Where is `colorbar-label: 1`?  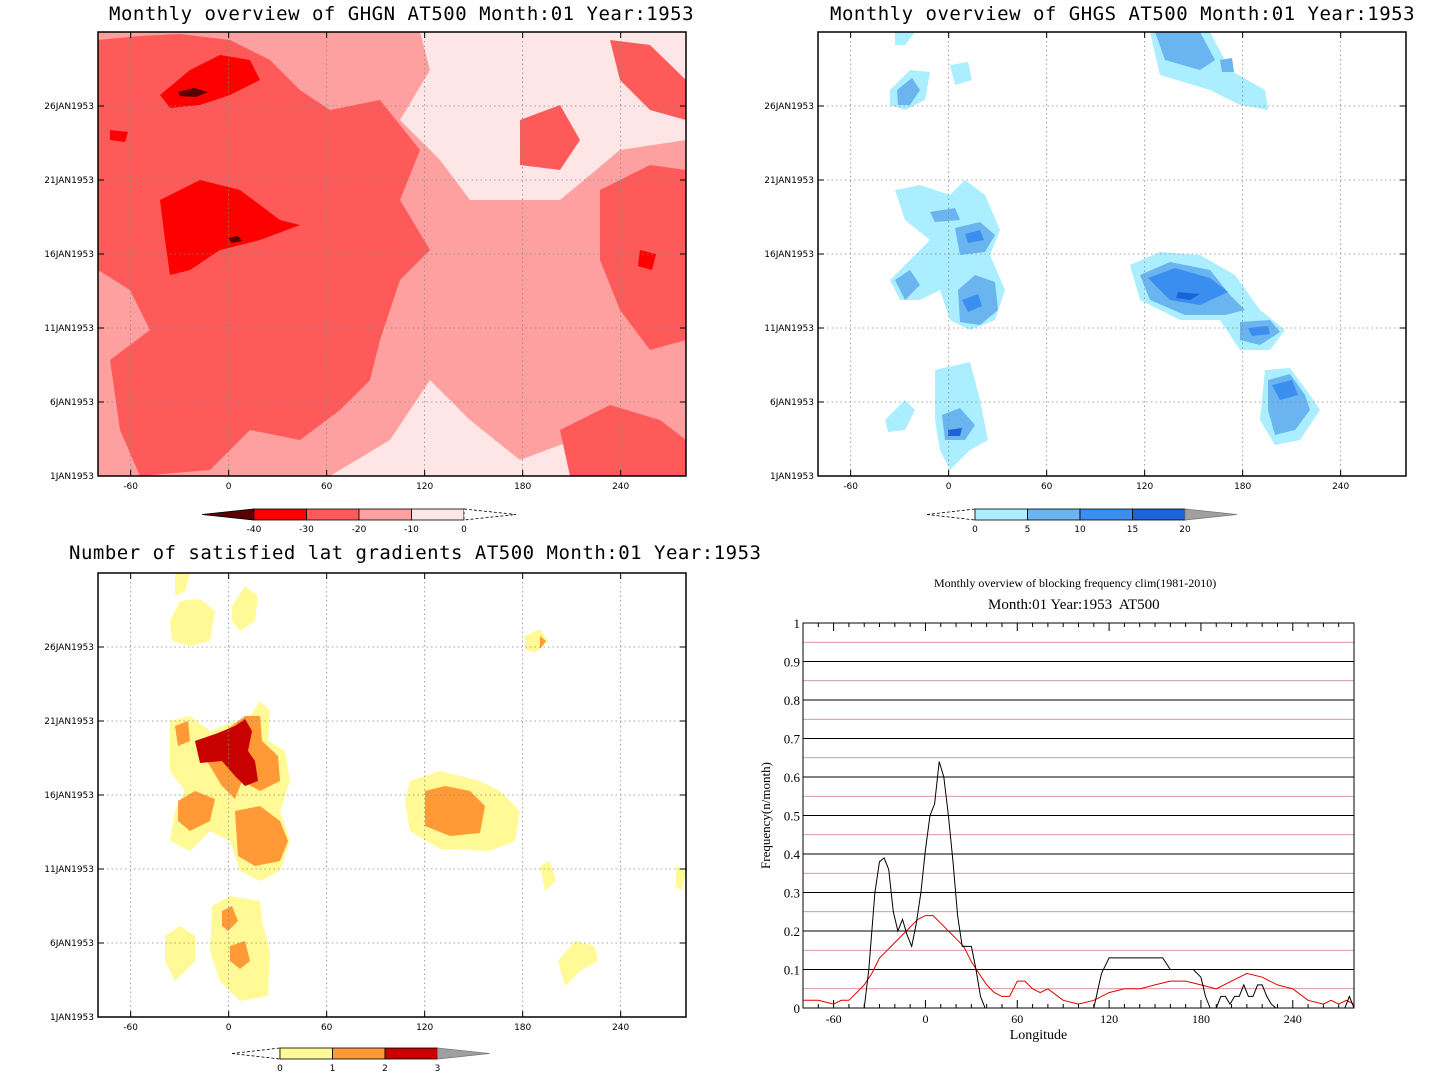 colorbar-label: 1 is located at coordinates (333, 1069).